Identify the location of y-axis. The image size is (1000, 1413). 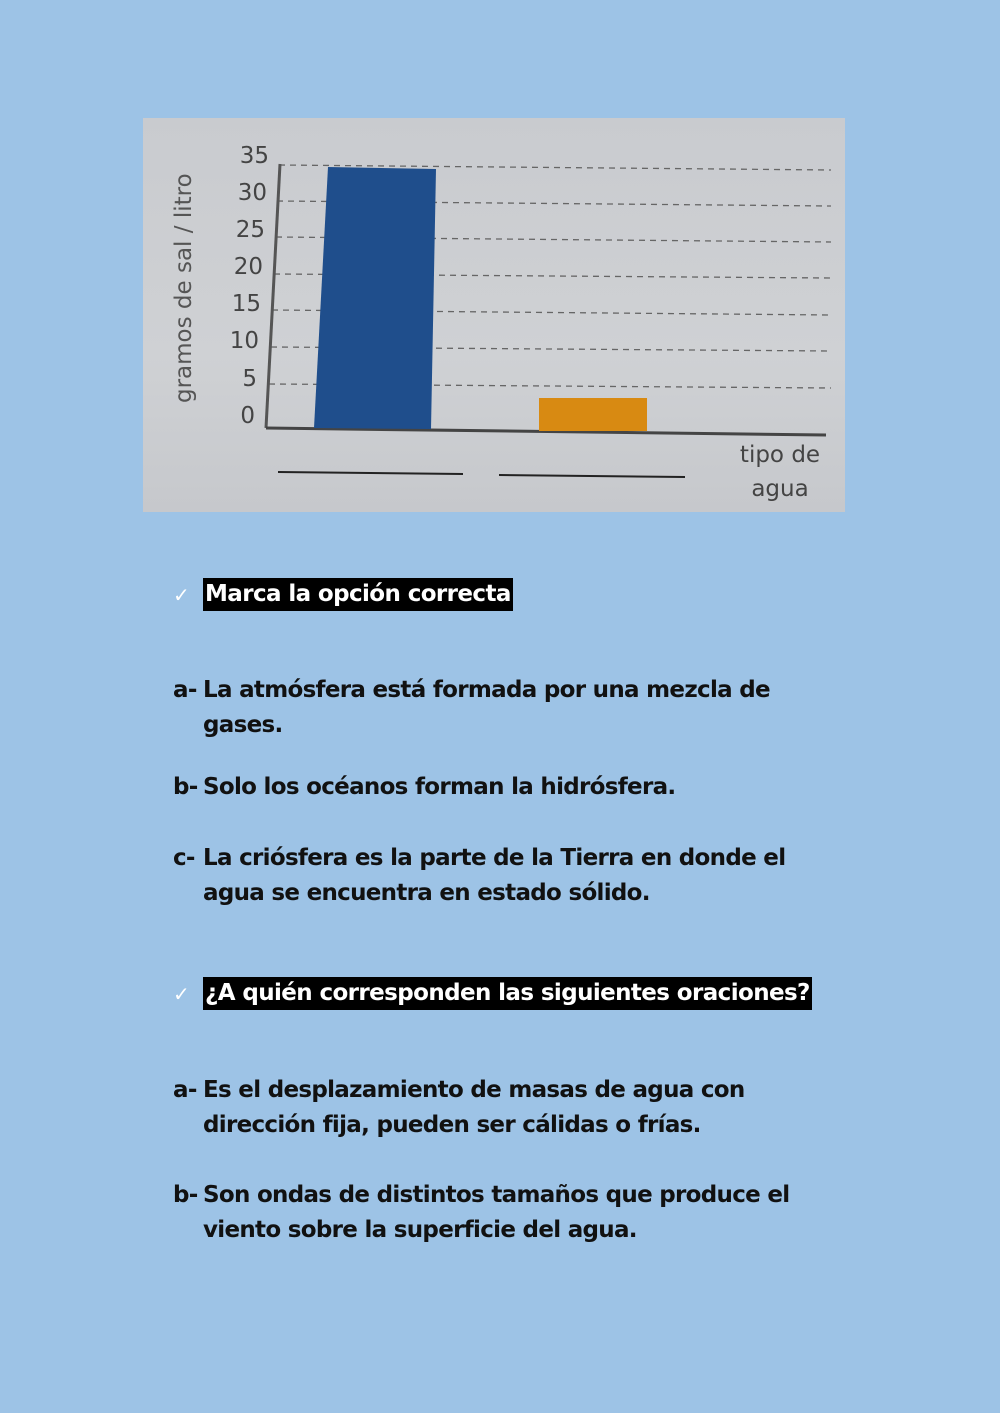
(273, 296).